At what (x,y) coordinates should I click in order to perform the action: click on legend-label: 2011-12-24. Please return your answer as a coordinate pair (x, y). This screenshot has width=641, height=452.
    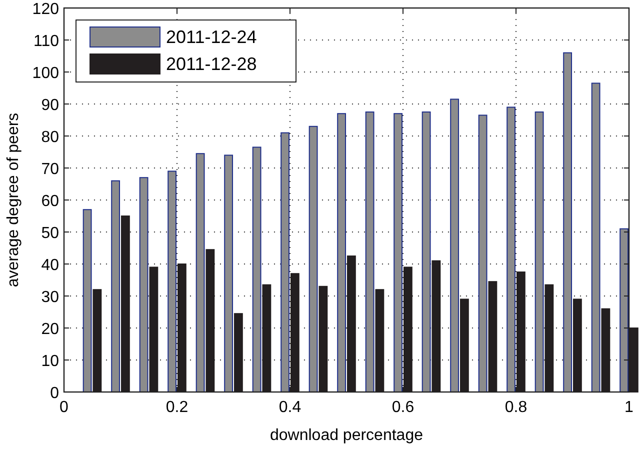
    Looking at the image, I should click on (211, 37).